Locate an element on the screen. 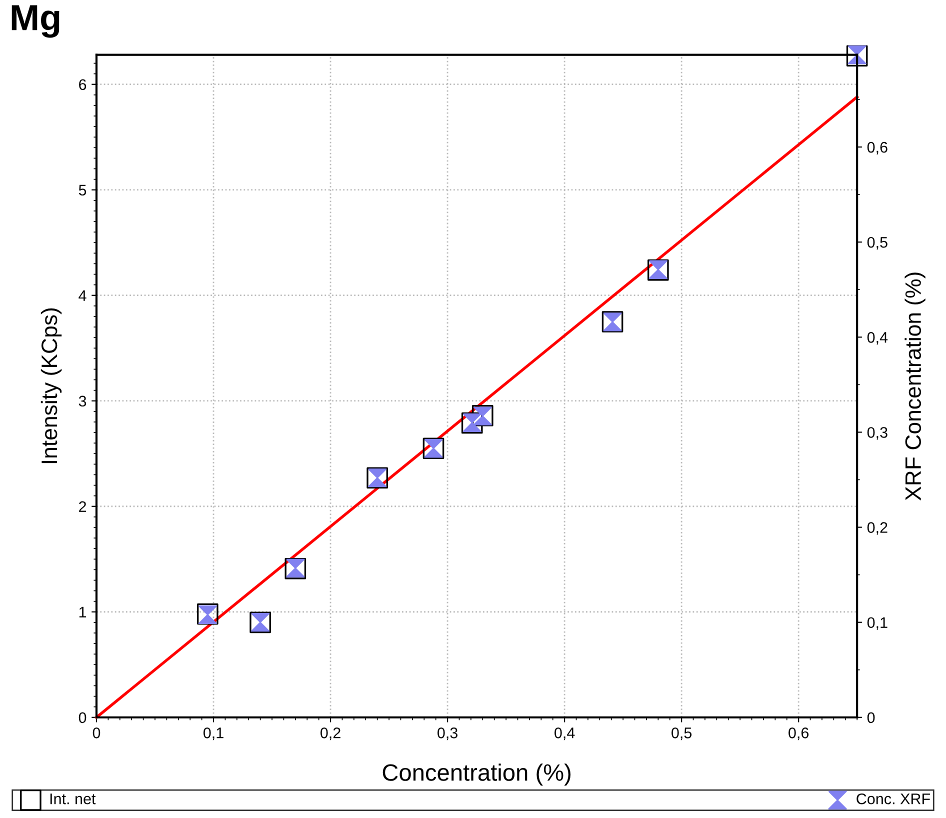  y2-tick-label: 0,5 is located at coordinates (877, 243).